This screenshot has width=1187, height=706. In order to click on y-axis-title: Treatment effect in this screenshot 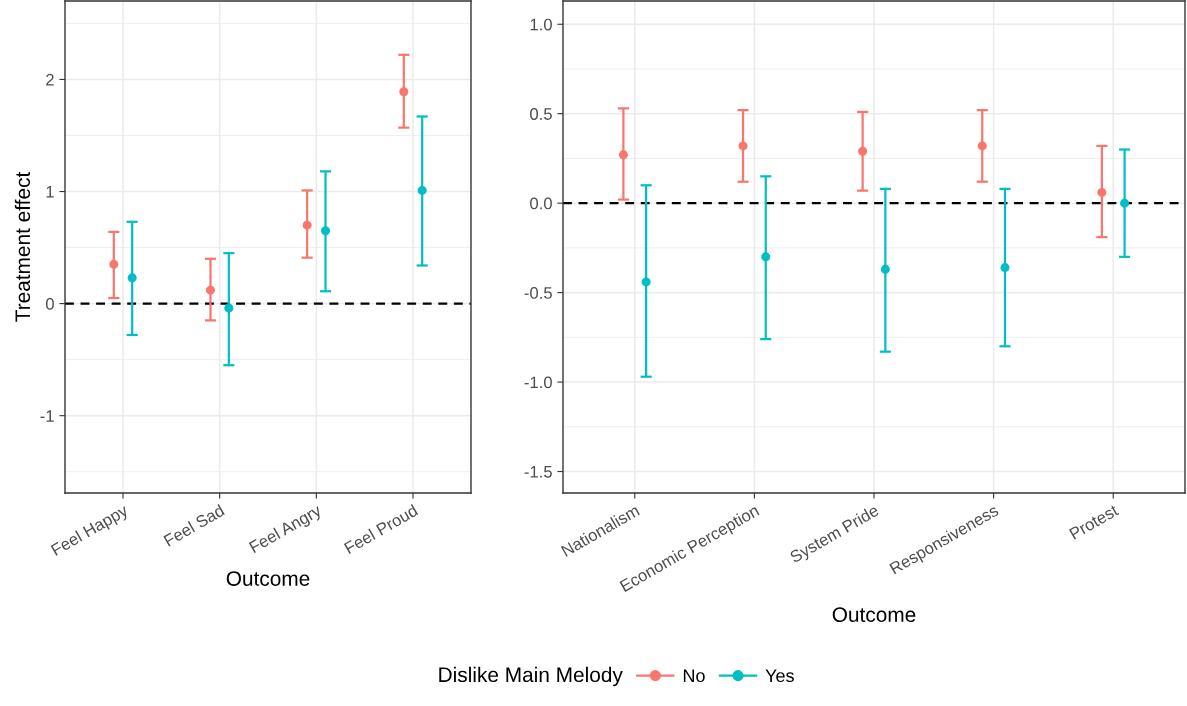, I will do `click(22, 246)`.